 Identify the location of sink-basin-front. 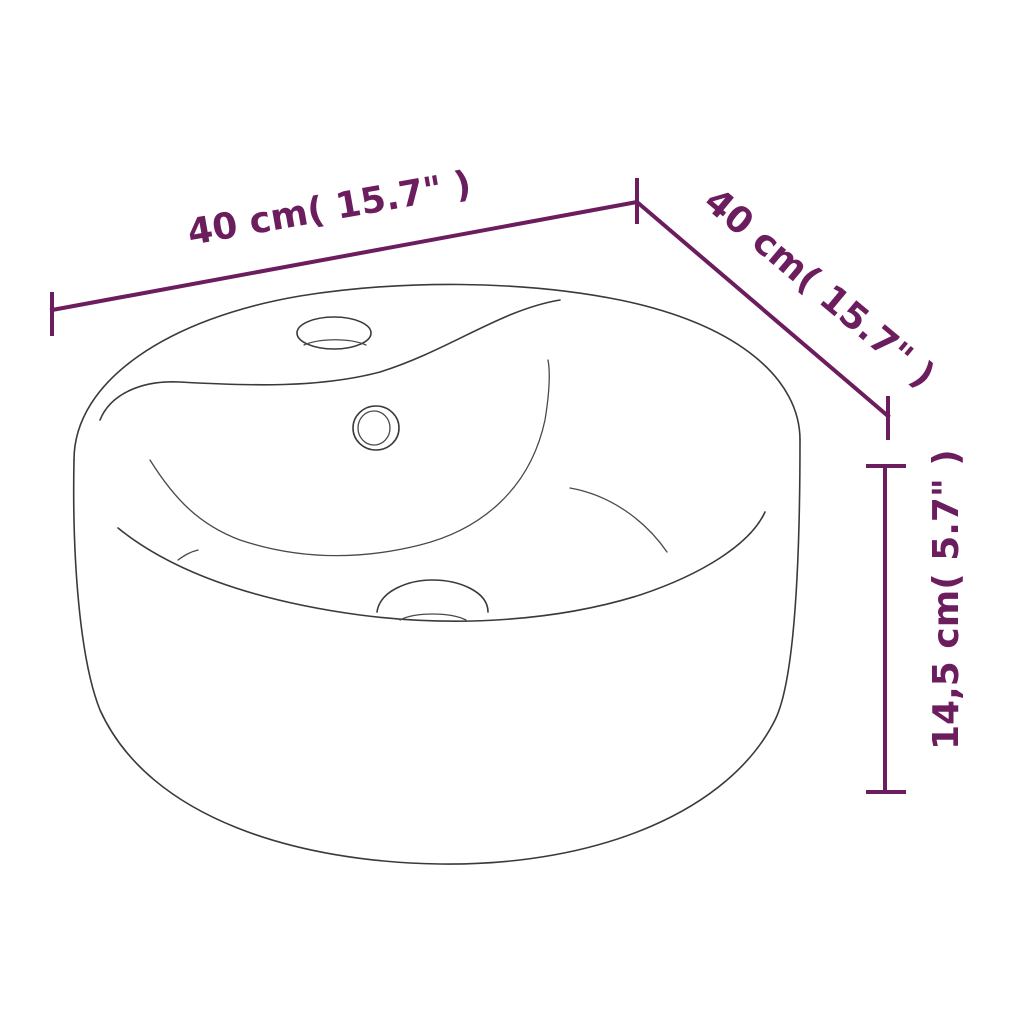
(441, 566).